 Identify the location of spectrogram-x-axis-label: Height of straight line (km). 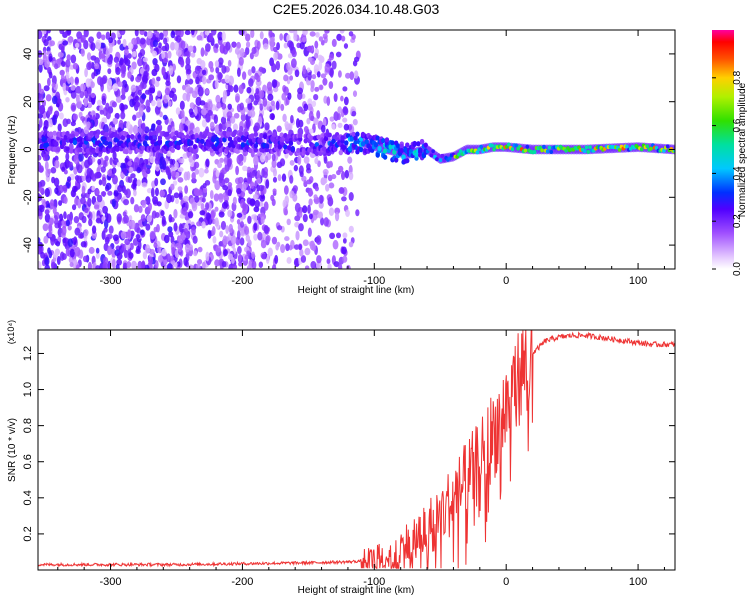
(356, 290).